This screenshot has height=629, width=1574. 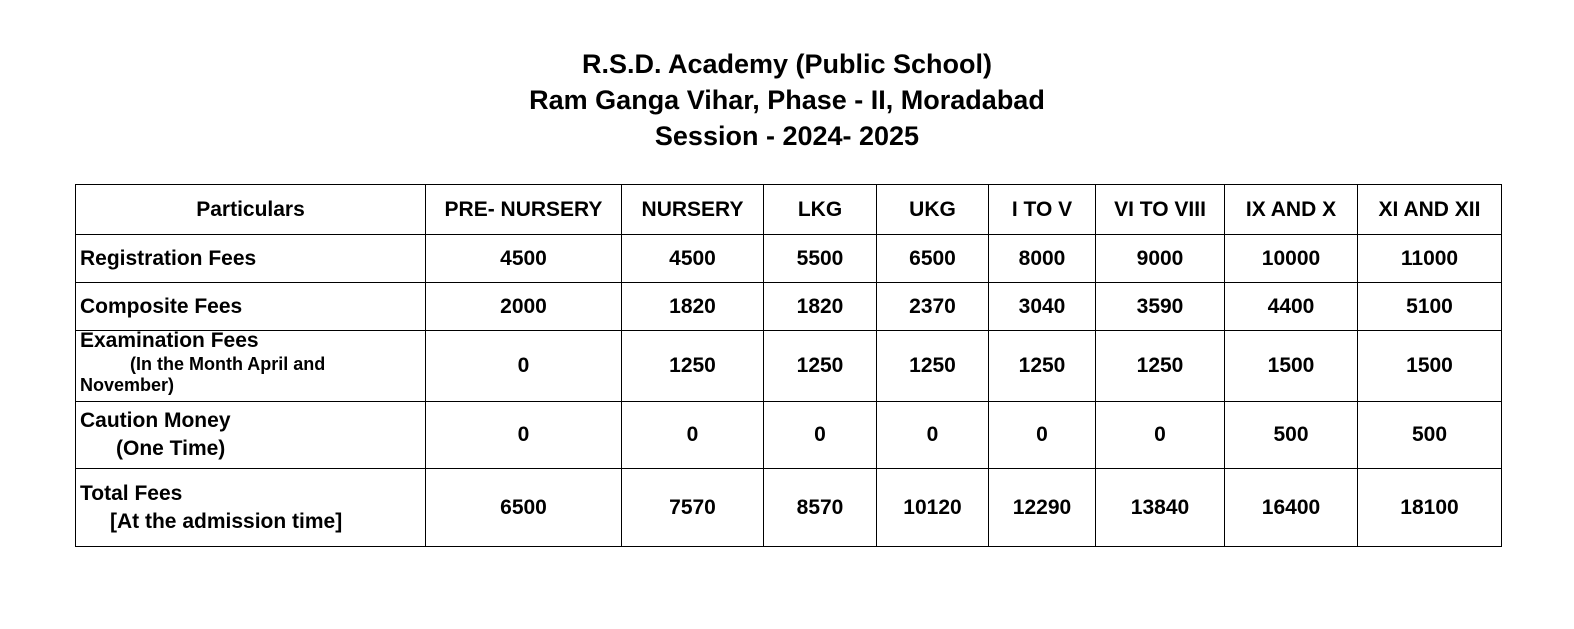 I want to click on column-header: LKG, so click(x=820, y=209).